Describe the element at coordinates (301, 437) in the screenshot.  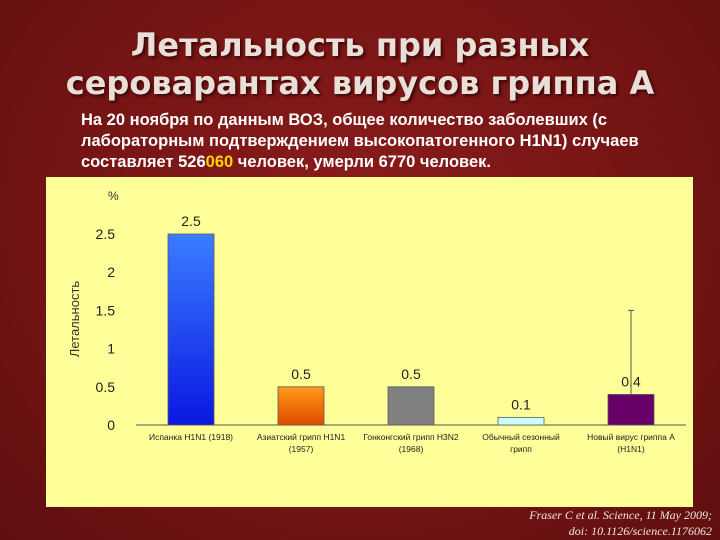
I see `x-category-label: Азиатский грипп H1N1` at that location.